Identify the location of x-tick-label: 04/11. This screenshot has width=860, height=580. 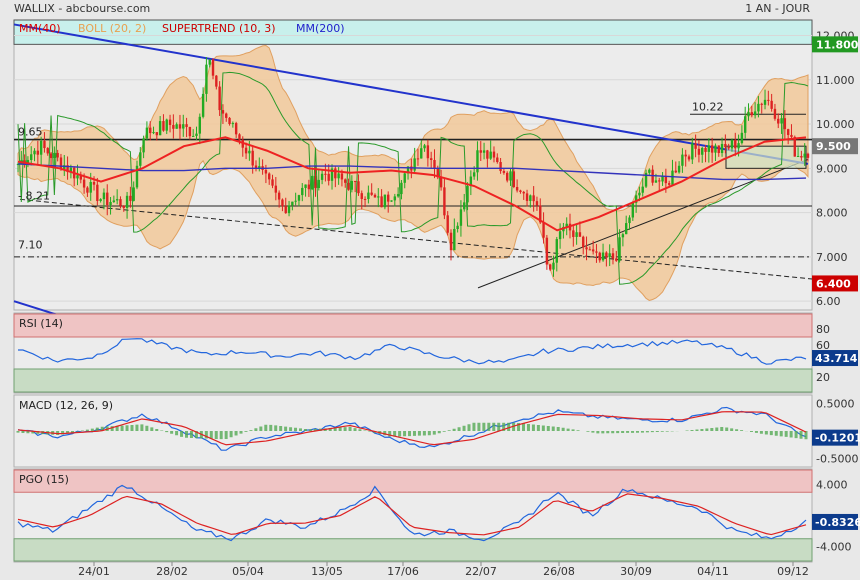
(713, 571).